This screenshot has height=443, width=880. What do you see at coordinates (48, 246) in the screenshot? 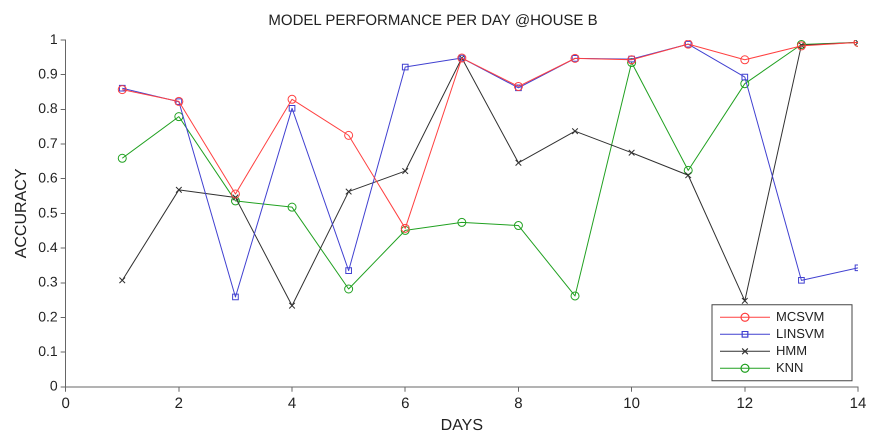
I see `y-tick-label: 0.4` at bounding box center [48, 246].